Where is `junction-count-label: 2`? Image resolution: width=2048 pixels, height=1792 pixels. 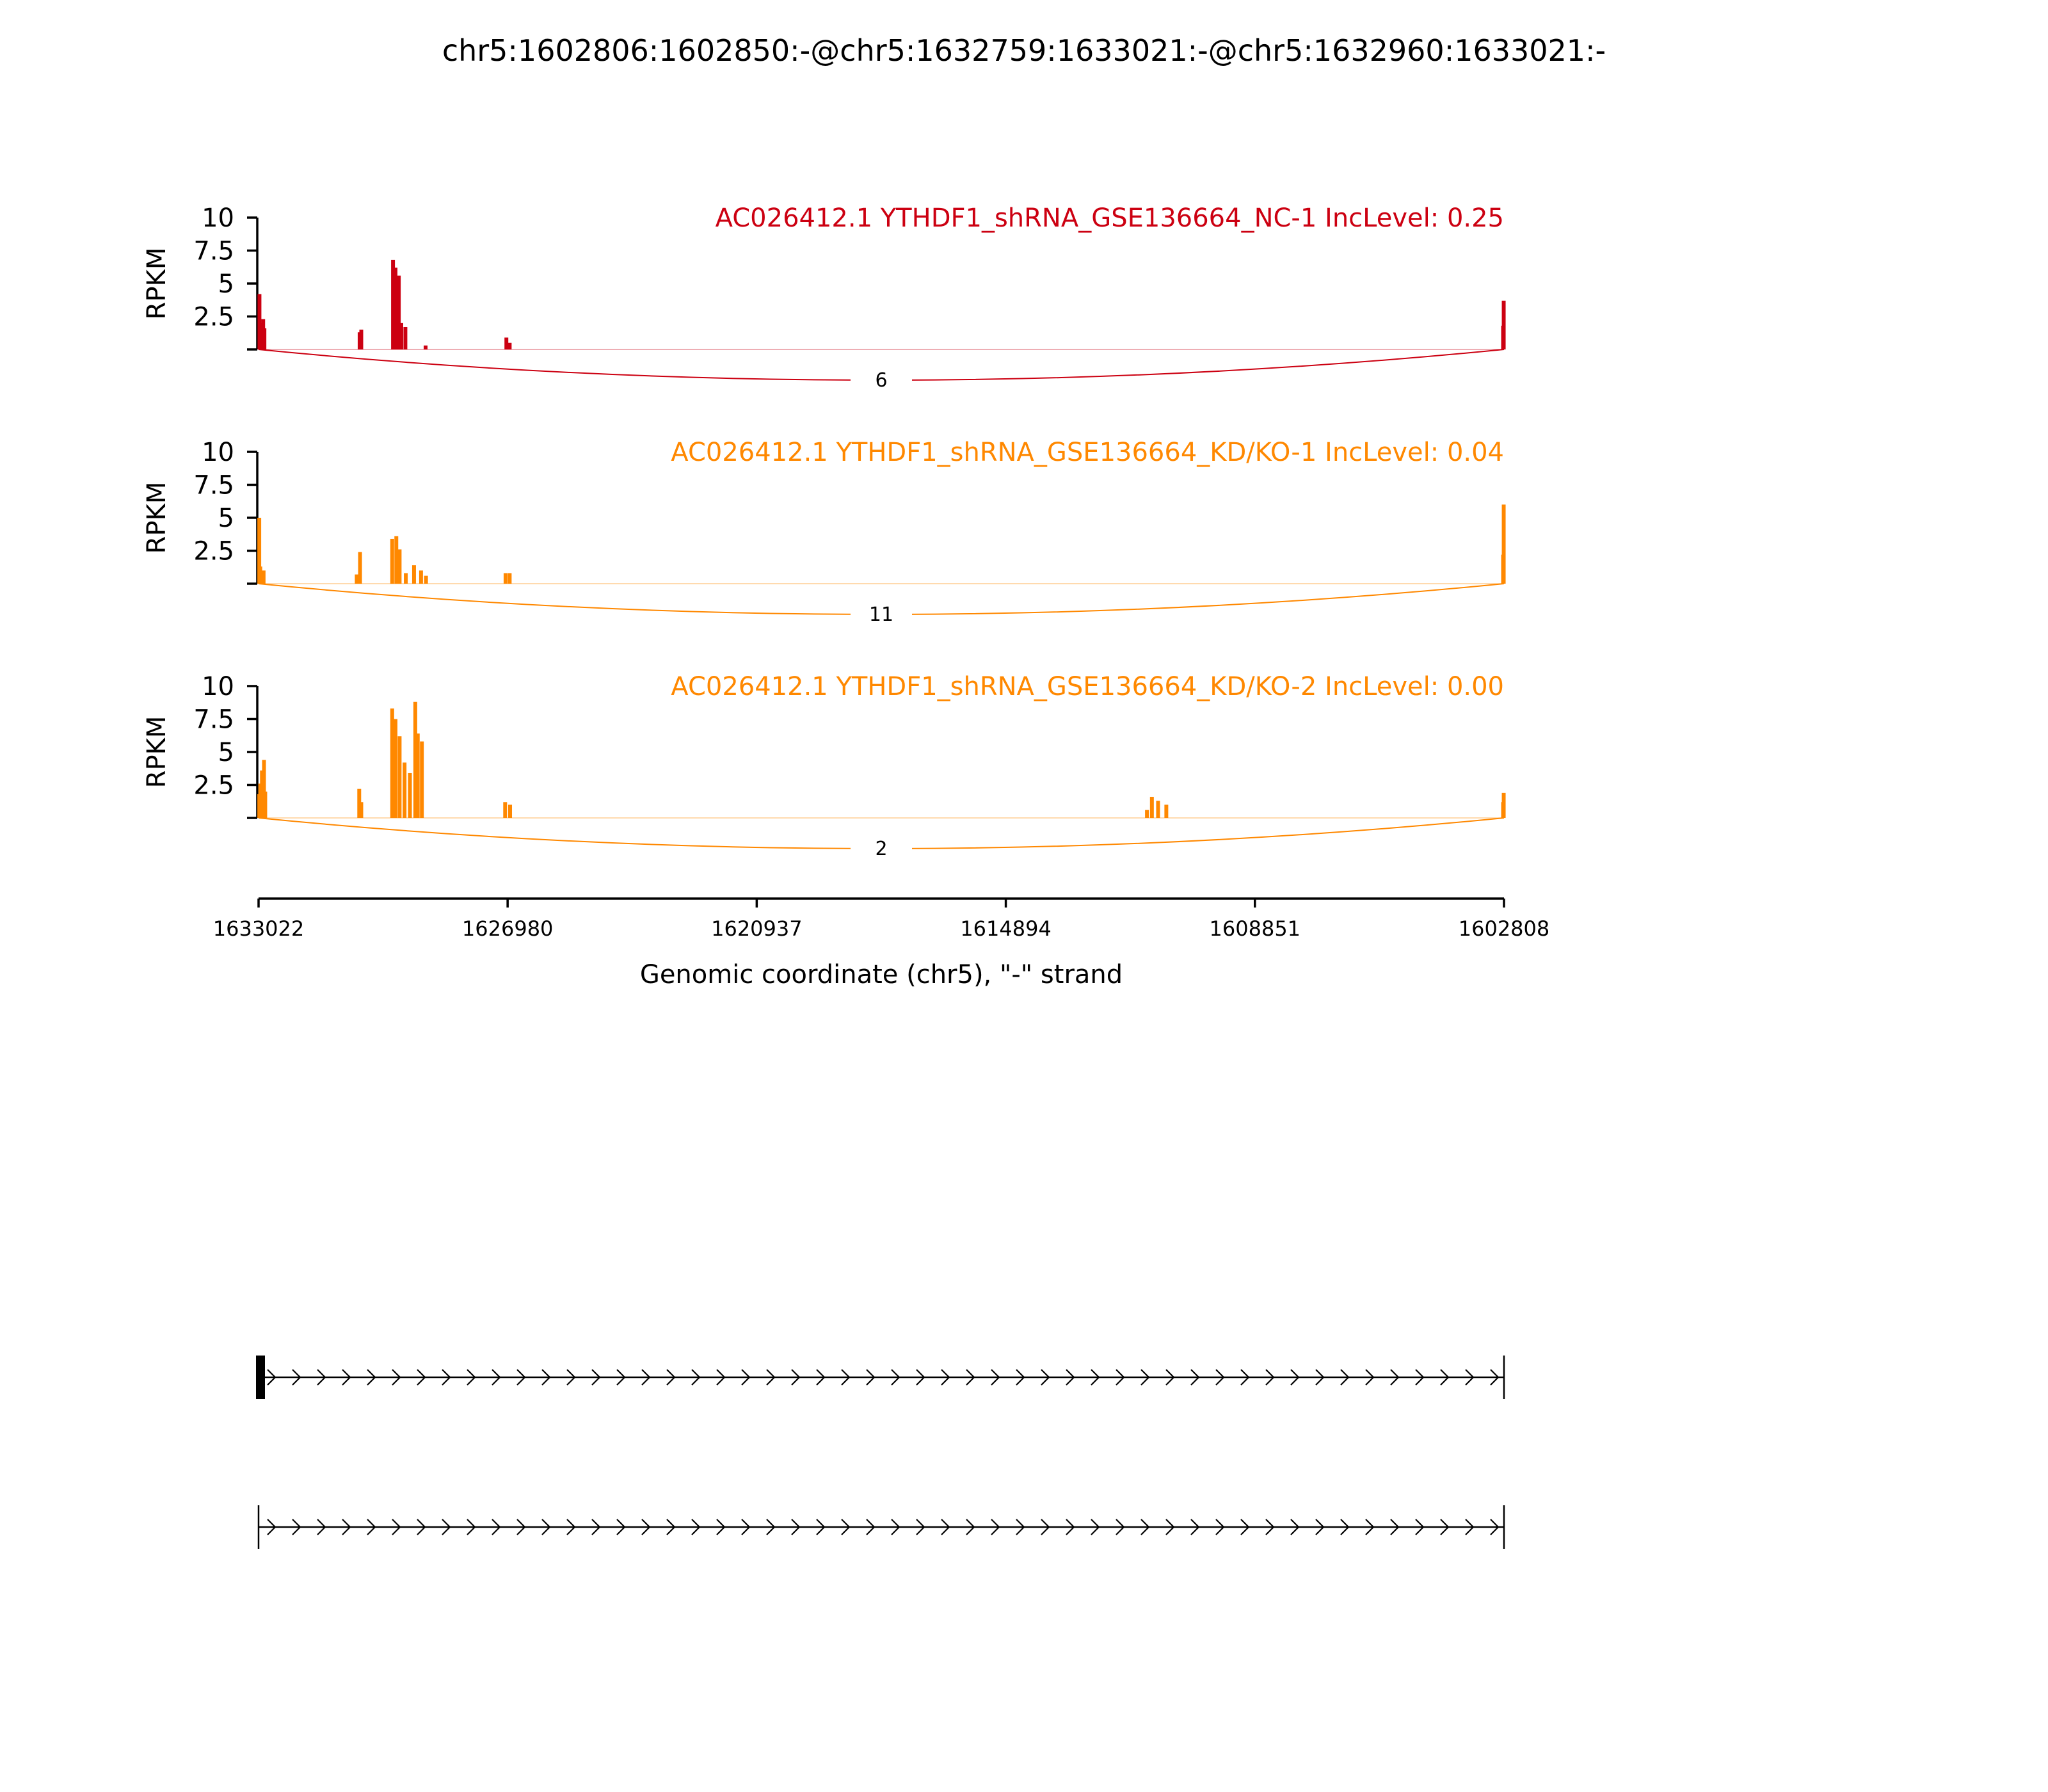
junction-count-label: 2 is located at coordinates (881, 849).